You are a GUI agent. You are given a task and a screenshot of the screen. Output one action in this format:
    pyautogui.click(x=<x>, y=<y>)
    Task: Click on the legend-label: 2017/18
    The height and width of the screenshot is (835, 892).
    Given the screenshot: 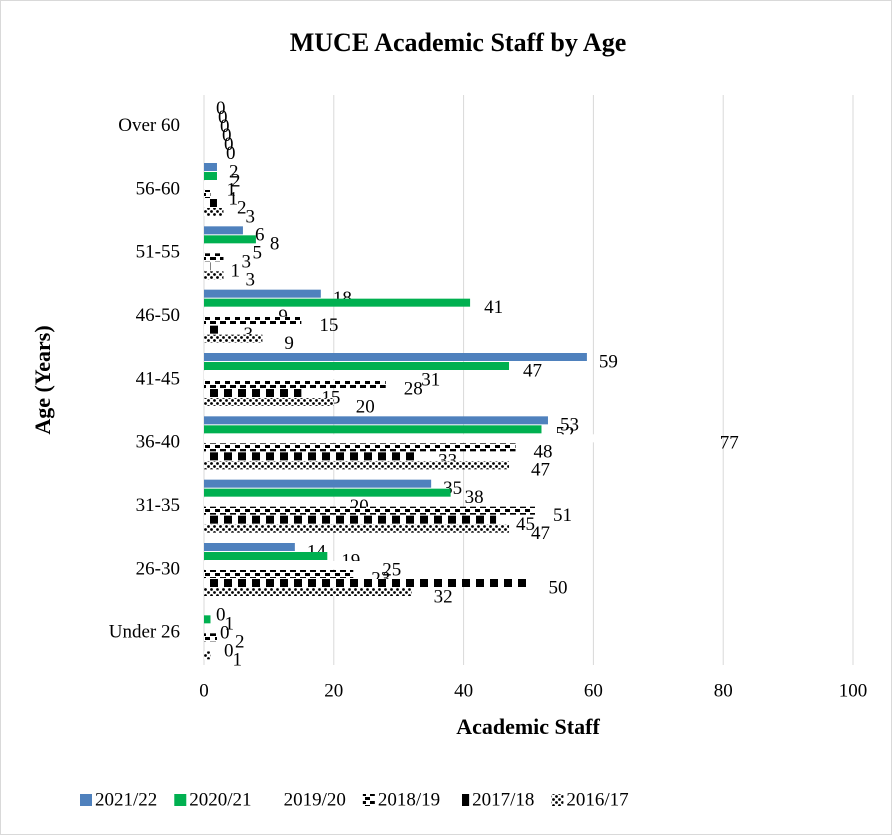 What is the action you would take?
    pyautogui.click(x=503, y=799)
    